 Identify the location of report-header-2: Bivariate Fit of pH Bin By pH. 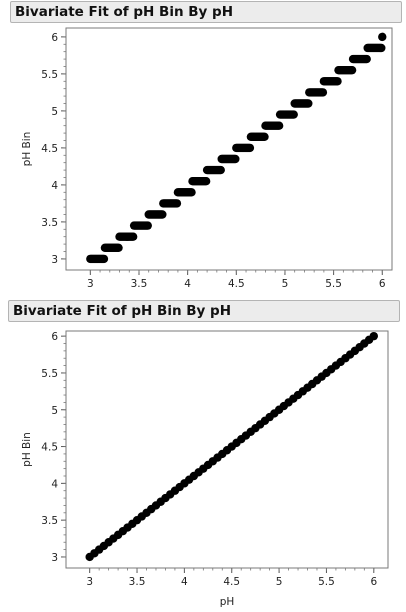
(204, 311).